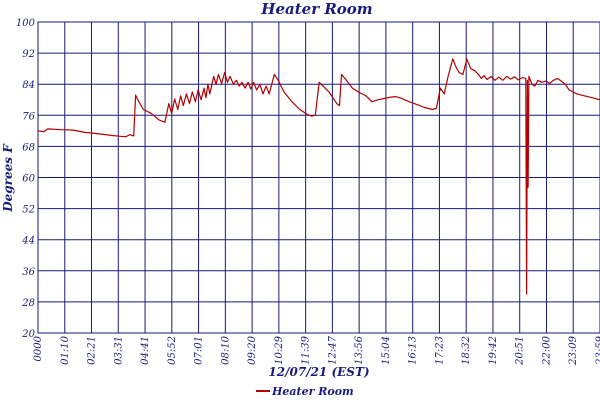  Describe the element at coordinates (597, 350) in the screenshot. I see `x-tick-label: 23:59` at that location.